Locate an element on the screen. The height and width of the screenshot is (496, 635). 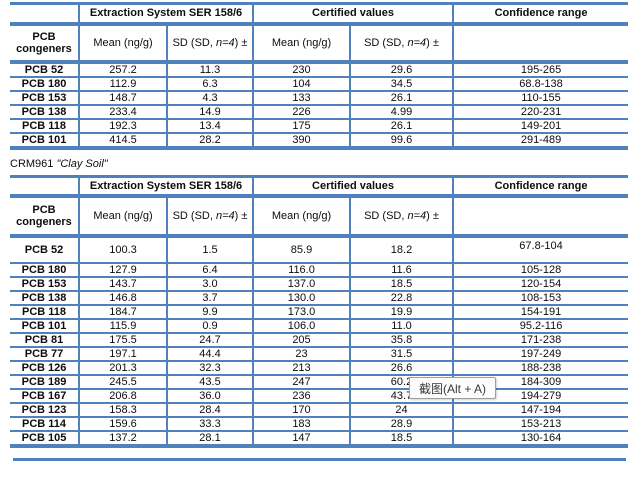
data-cell: 11.6 is located at coordinates (401, 270).